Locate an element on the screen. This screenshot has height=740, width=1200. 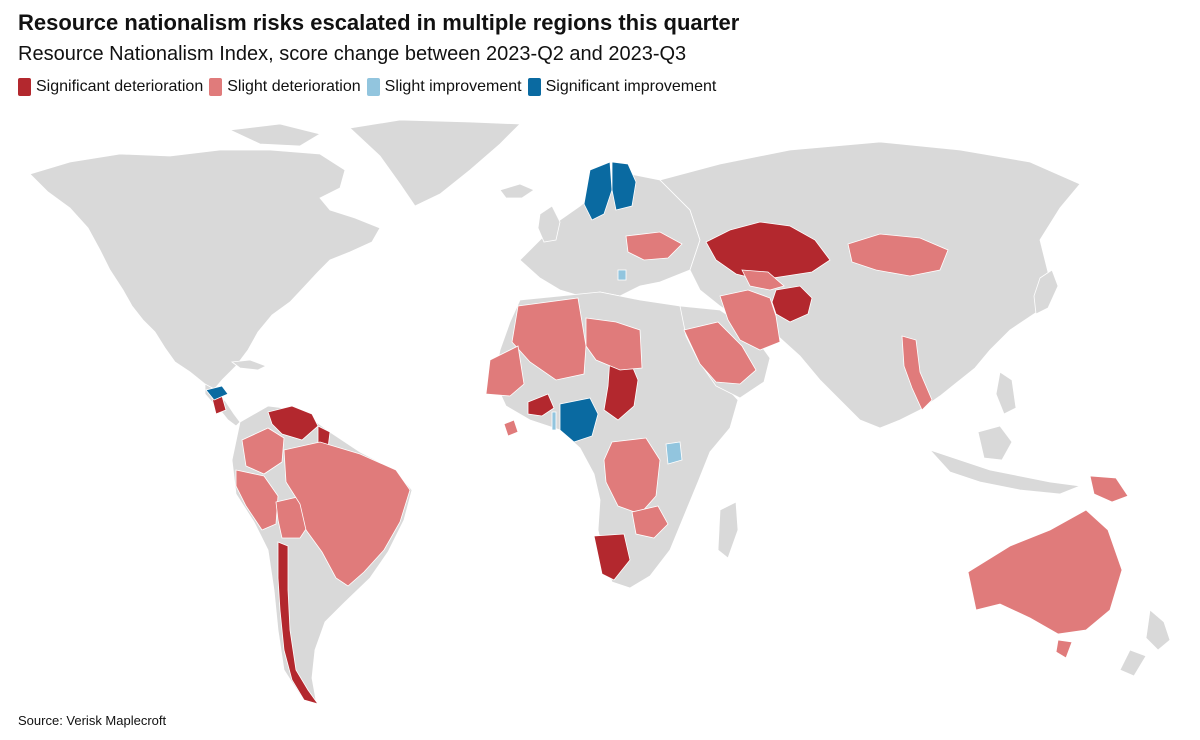
legend-item-slight-deterioration: Slight deterioration is located at coordinates (285, 87).